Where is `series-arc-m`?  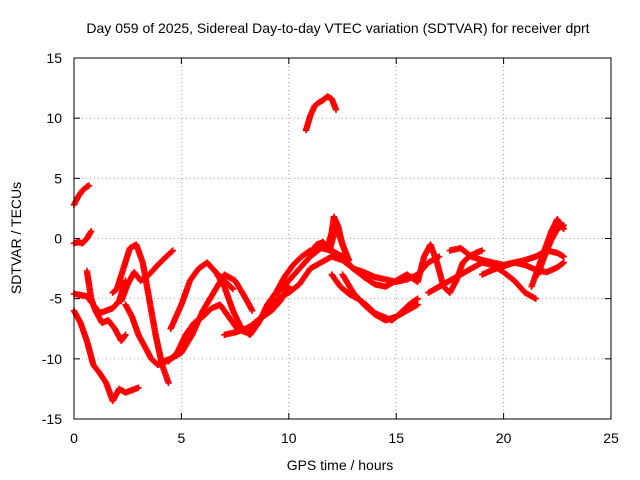 series-arc-m is located at coordinates (289, 295).